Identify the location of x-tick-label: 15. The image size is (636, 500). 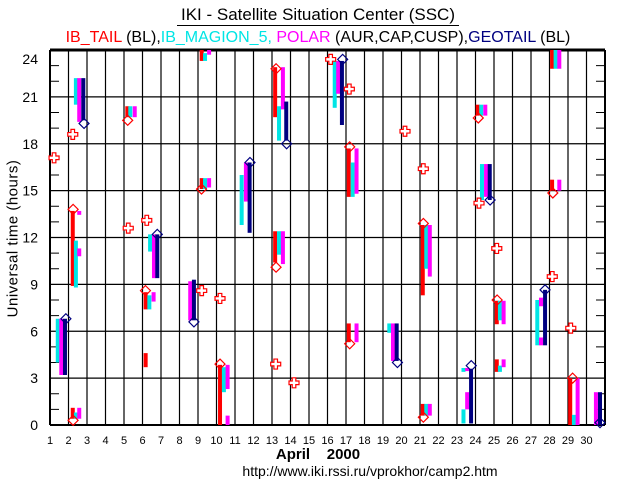
(309, 441).